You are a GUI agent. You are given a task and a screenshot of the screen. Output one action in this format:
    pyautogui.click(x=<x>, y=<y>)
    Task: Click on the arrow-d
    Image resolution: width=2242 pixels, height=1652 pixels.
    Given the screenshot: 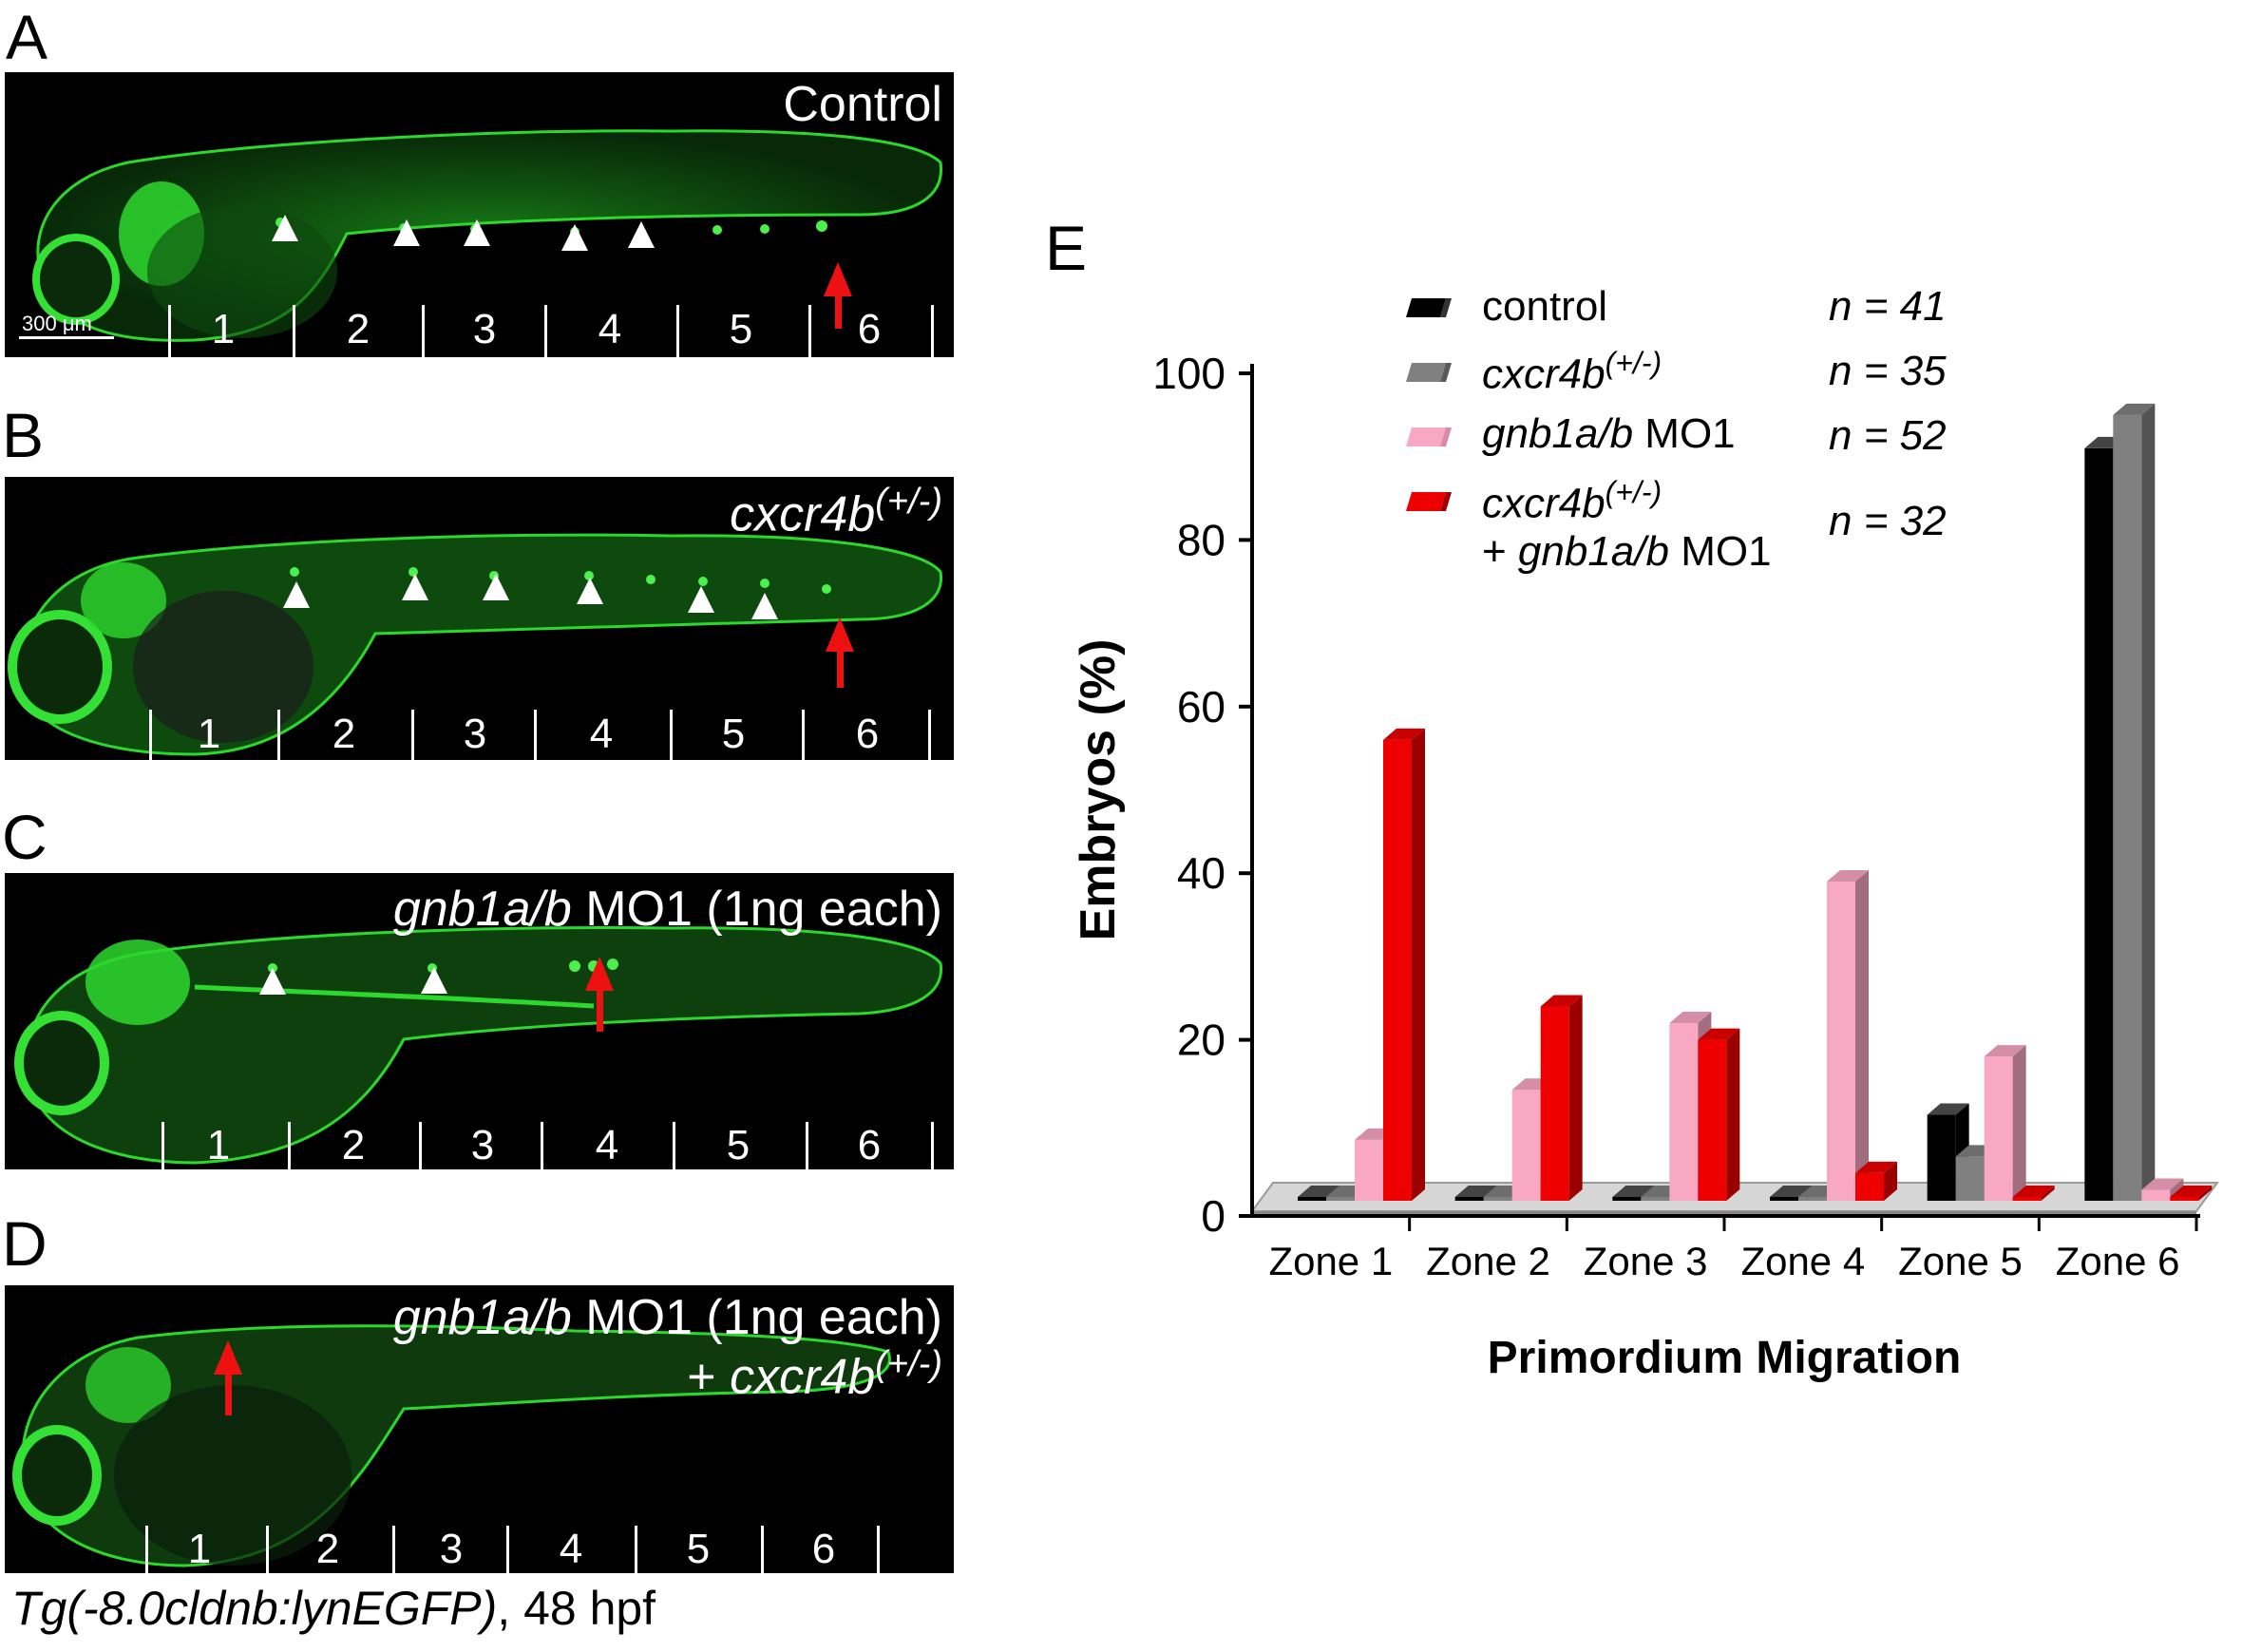 What is the action you would take?
    pyautogui.click(x=228, y=1377)
    